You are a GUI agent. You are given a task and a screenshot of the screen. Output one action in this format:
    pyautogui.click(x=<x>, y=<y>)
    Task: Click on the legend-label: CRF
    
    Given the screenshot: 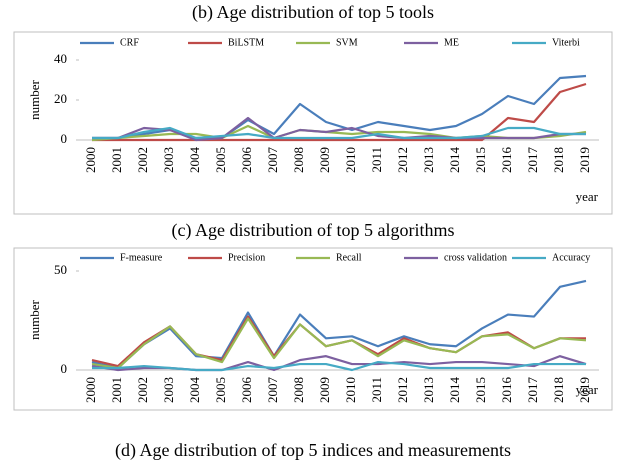 What is the action you would take?
    pyautogui.click(x=129, y=42)
    